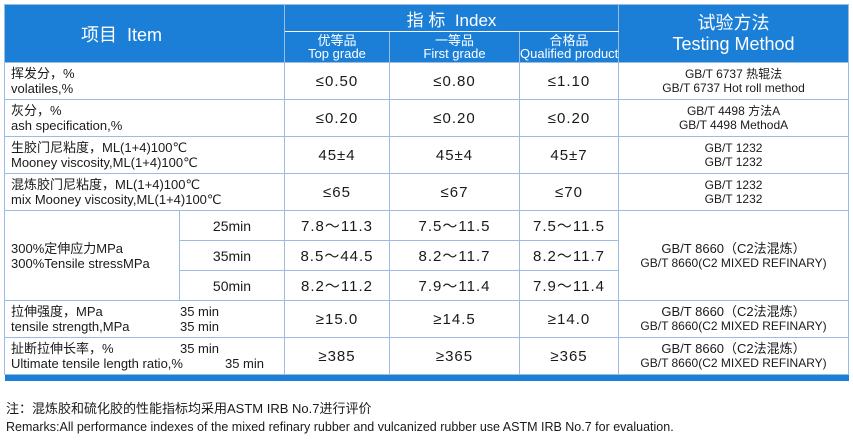 The height and width of the screenshot is (443, 853). Describe the element at coordinates (62, 348) in the screenshot. I see `item-label-cn: 扯断拉伸长率，%` at that location.